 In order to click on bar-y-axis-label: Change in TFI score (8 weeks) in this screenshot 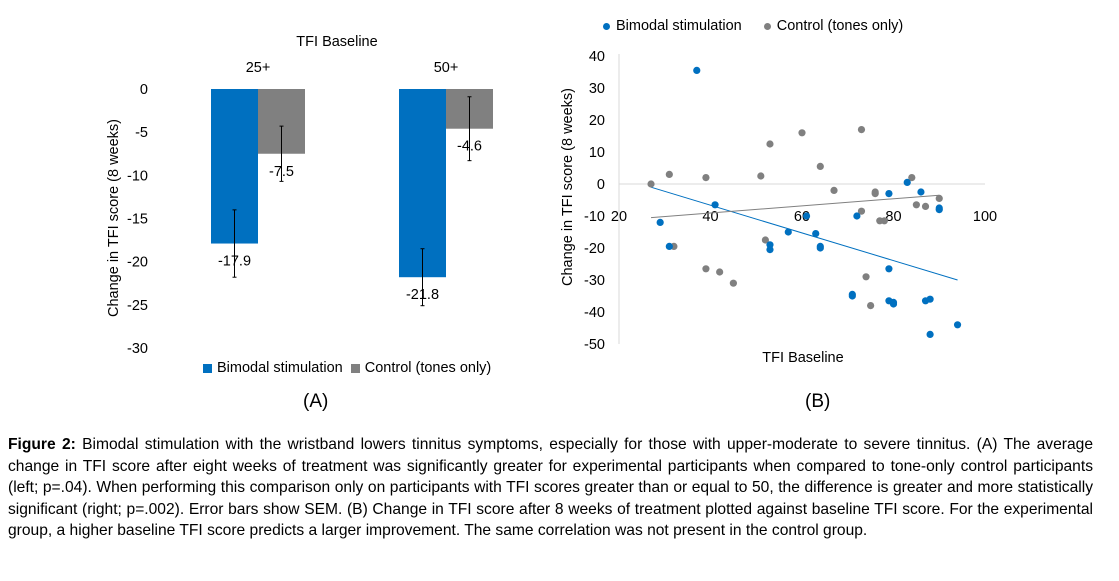, I will do `click(114, 218)`.